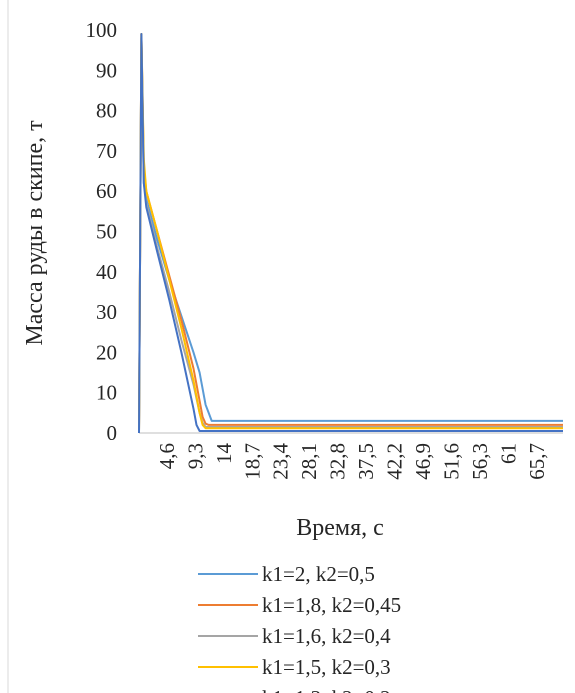 This screenshot has width=575, height=693. What do you see at coordinates (195, 456) in the screenshot?
I see `x-tick-label: 9,3` at bounding box center [195, 456].